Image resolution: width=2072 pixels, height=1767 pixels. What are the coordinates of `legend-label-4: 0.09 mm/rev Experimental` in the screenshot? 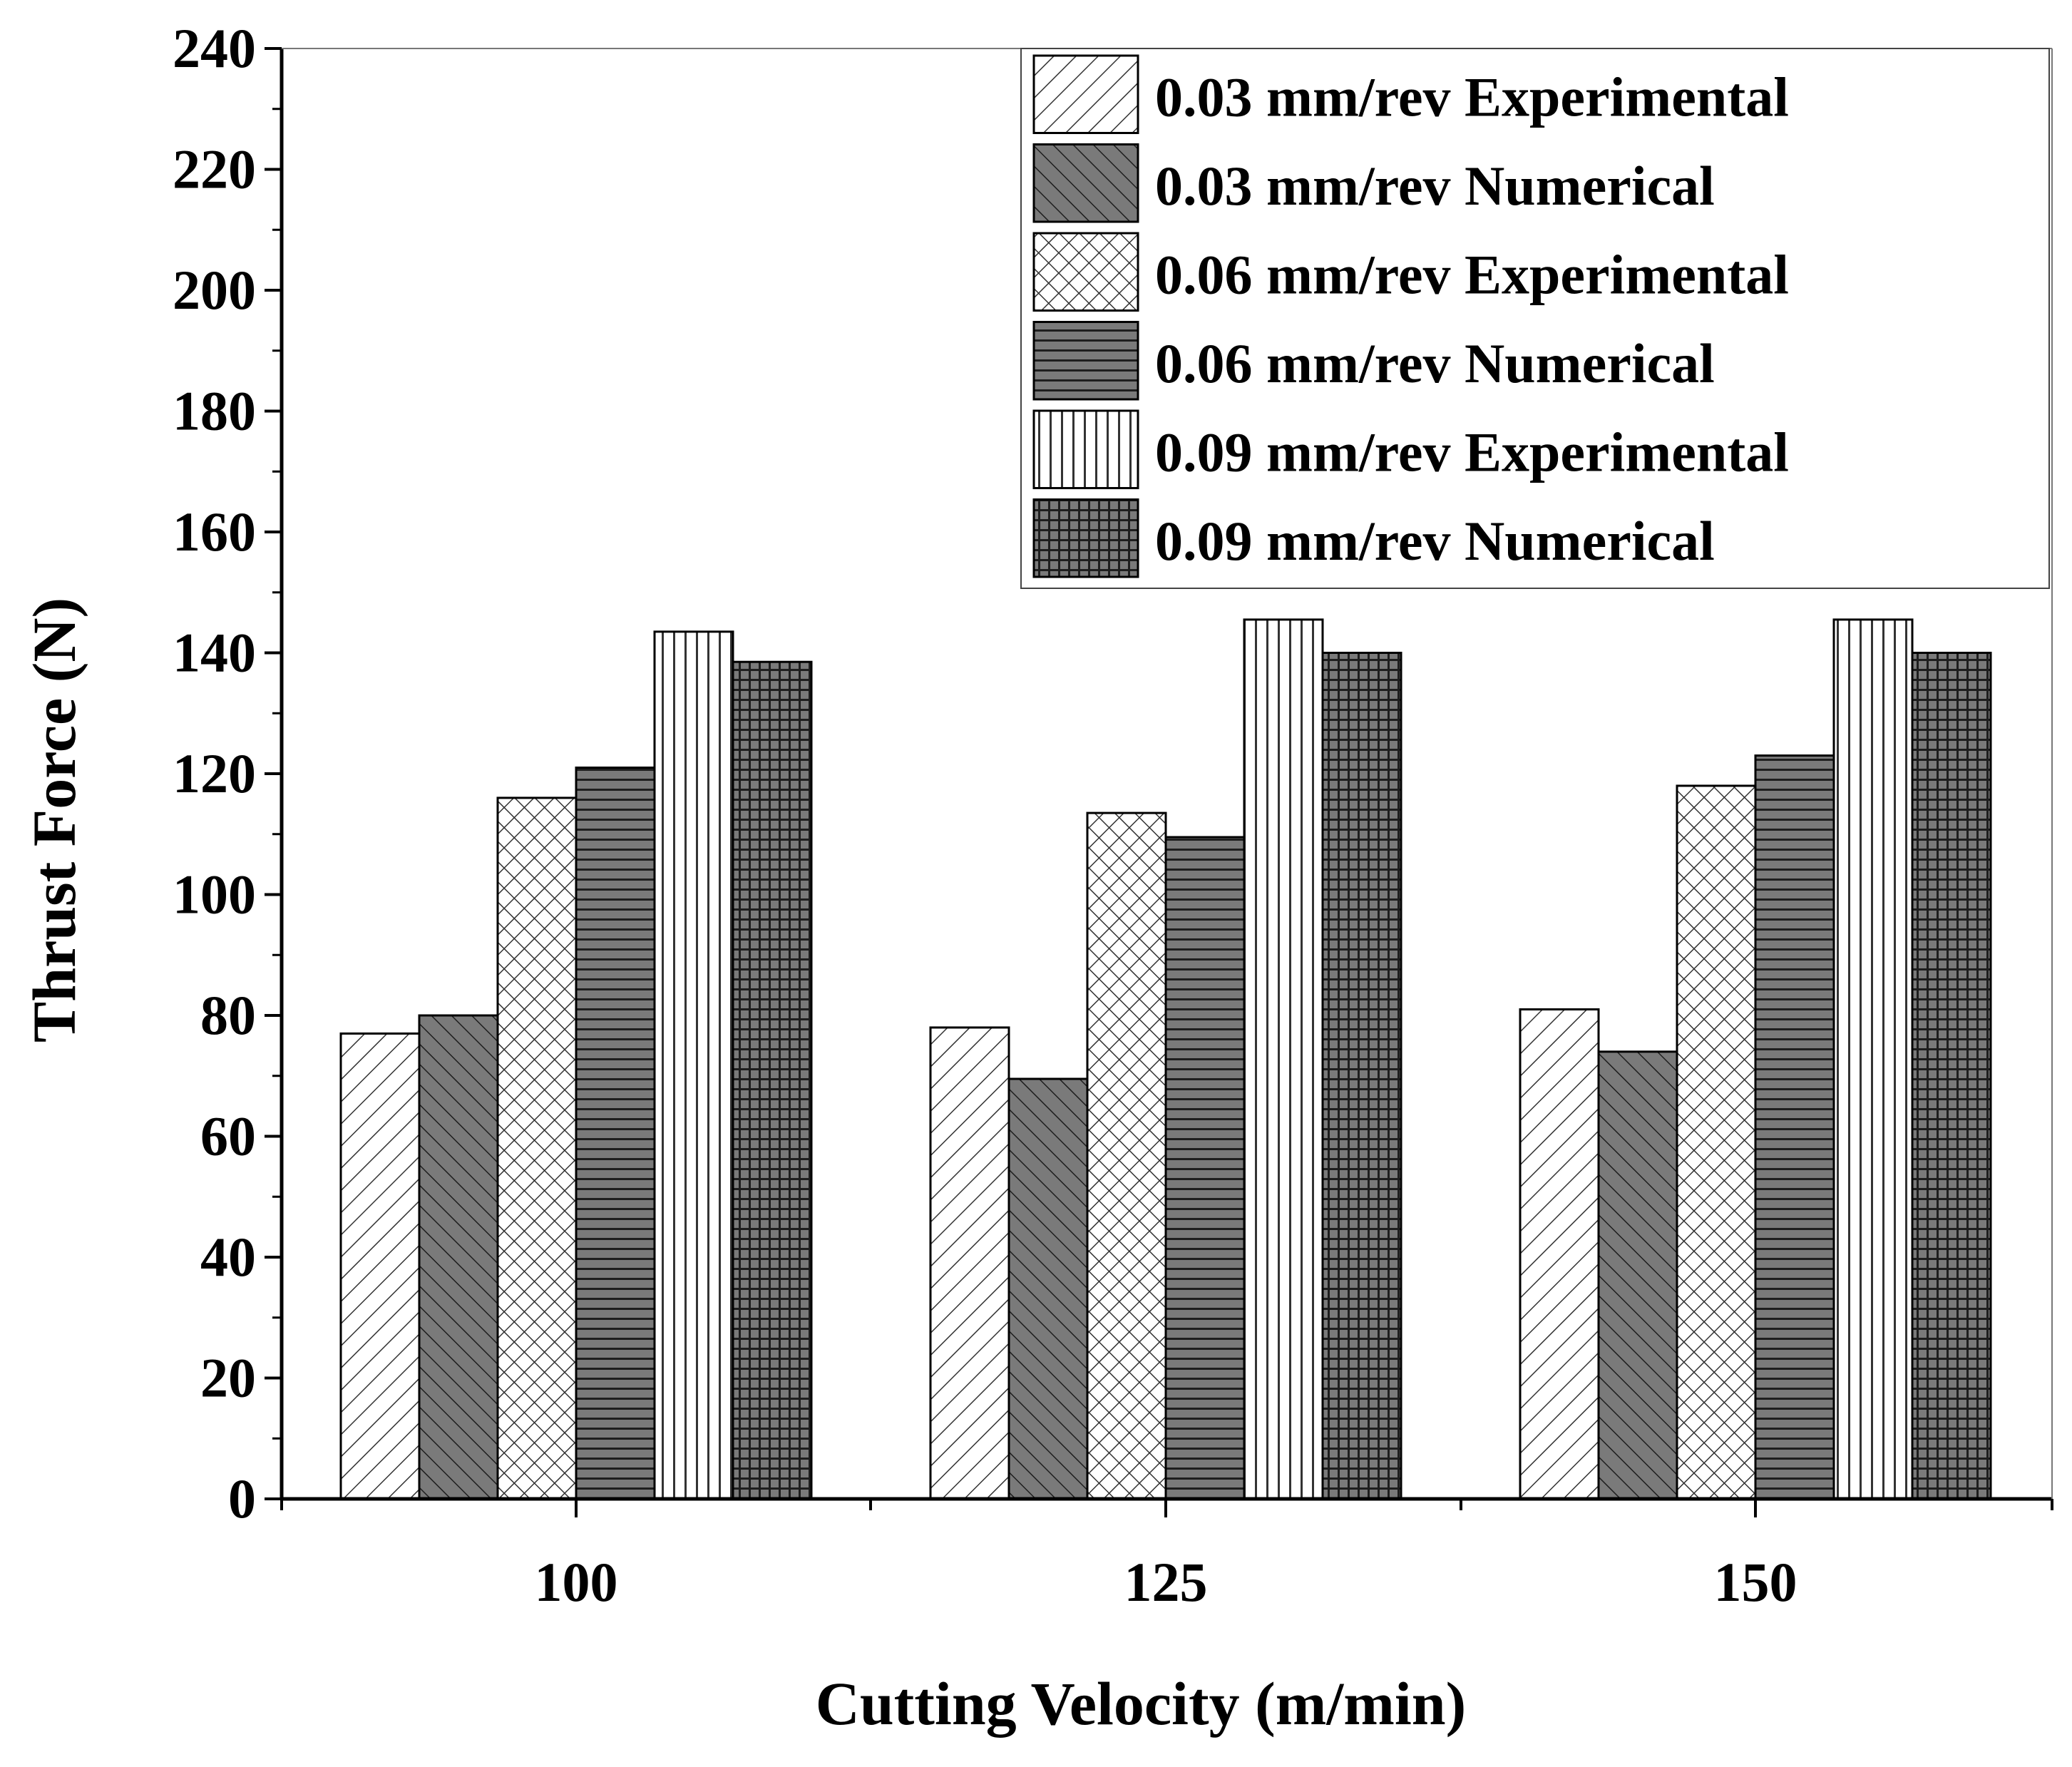 It's located at (1472, 452).